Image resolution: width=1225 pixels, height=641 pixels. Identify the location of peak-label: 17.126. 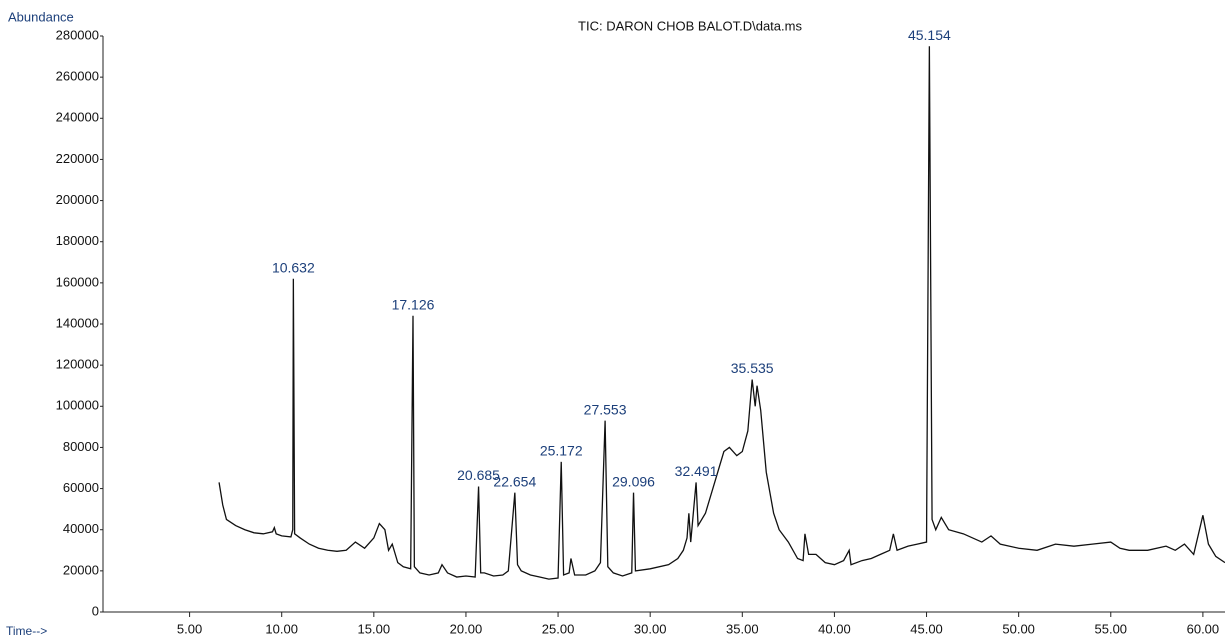
(413, 304).